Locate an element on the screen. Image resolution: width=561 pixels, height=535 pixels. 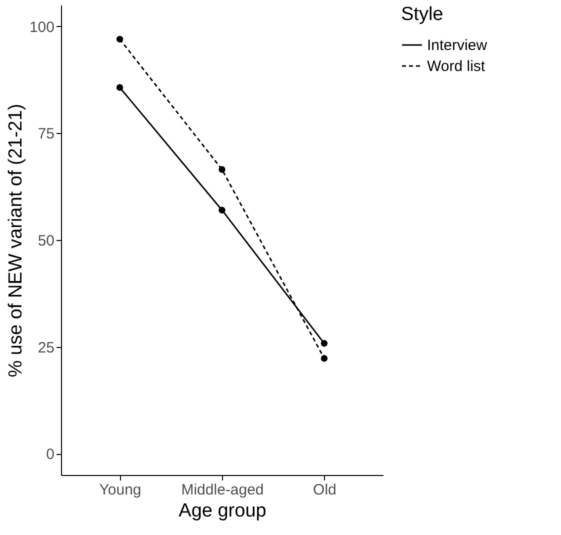
legend-label: Interview is located at coordinates (457, 45).